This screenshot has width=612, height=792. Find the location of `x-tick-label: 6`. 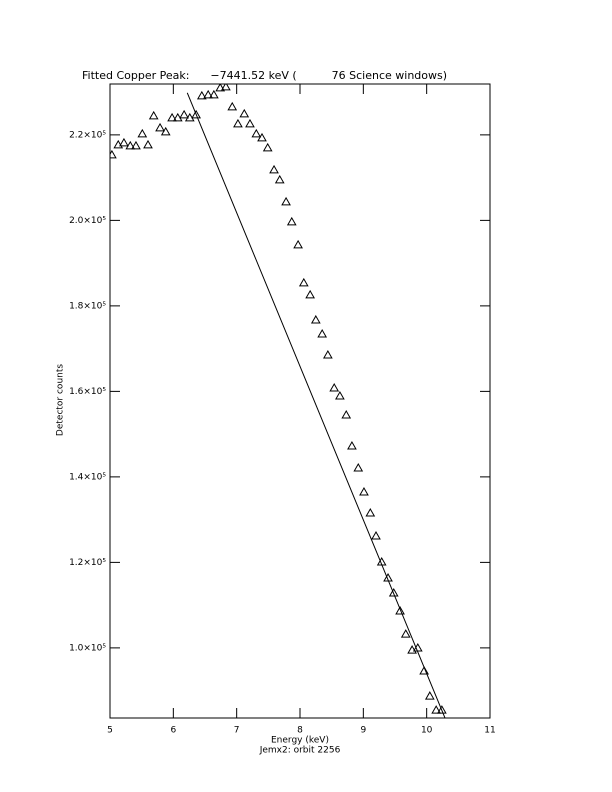

x-tick-label: 6 is located at coordinates (173, 731).